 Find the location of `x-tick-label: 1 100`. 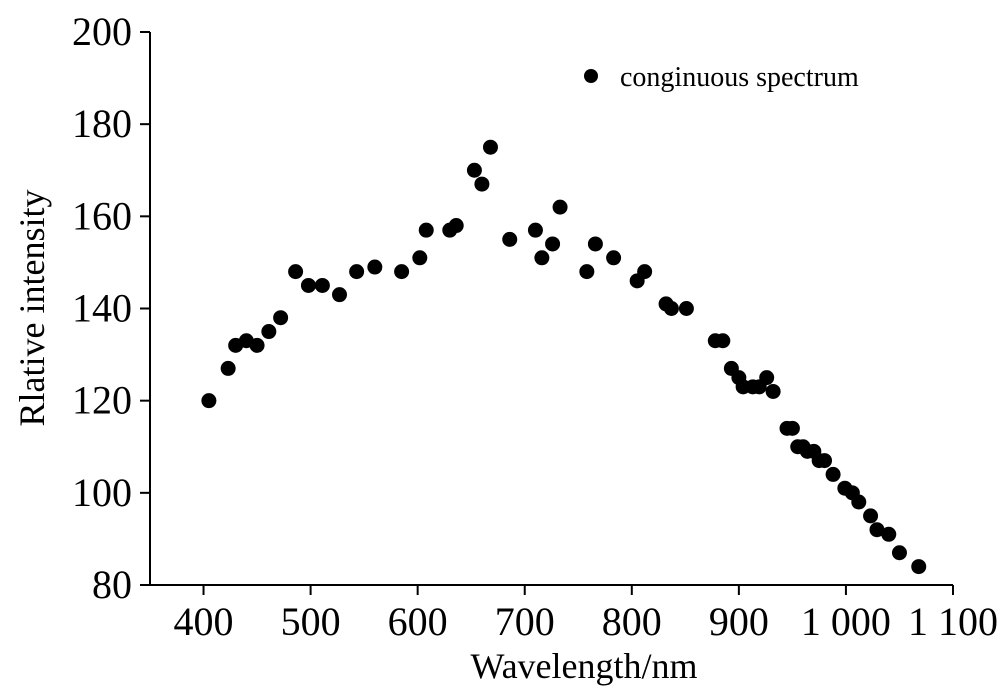

x-tick-label: 1 100 is located at coordinates (953, 621).